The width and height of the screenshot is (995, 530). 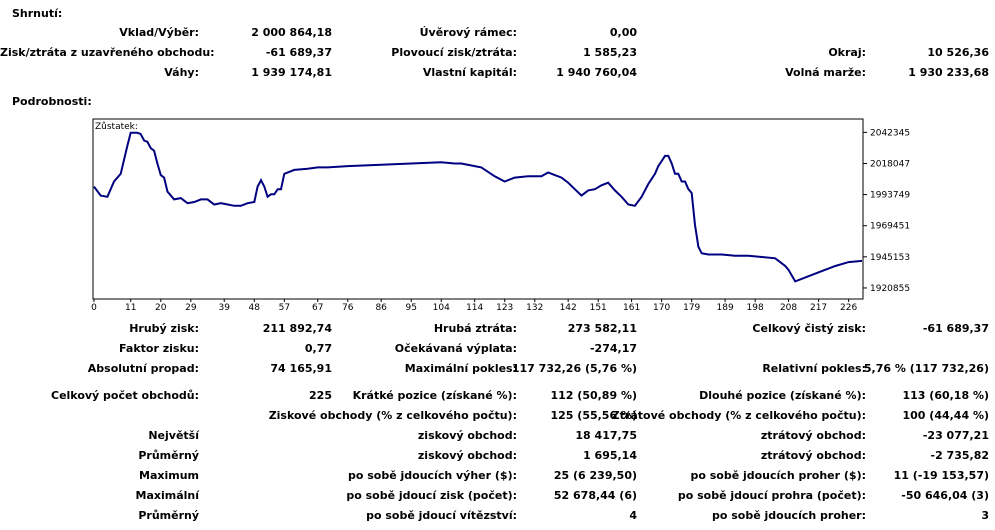 I want to click on details-label: po sobě jdoucích proher ($):, so click(x=778, y=475).